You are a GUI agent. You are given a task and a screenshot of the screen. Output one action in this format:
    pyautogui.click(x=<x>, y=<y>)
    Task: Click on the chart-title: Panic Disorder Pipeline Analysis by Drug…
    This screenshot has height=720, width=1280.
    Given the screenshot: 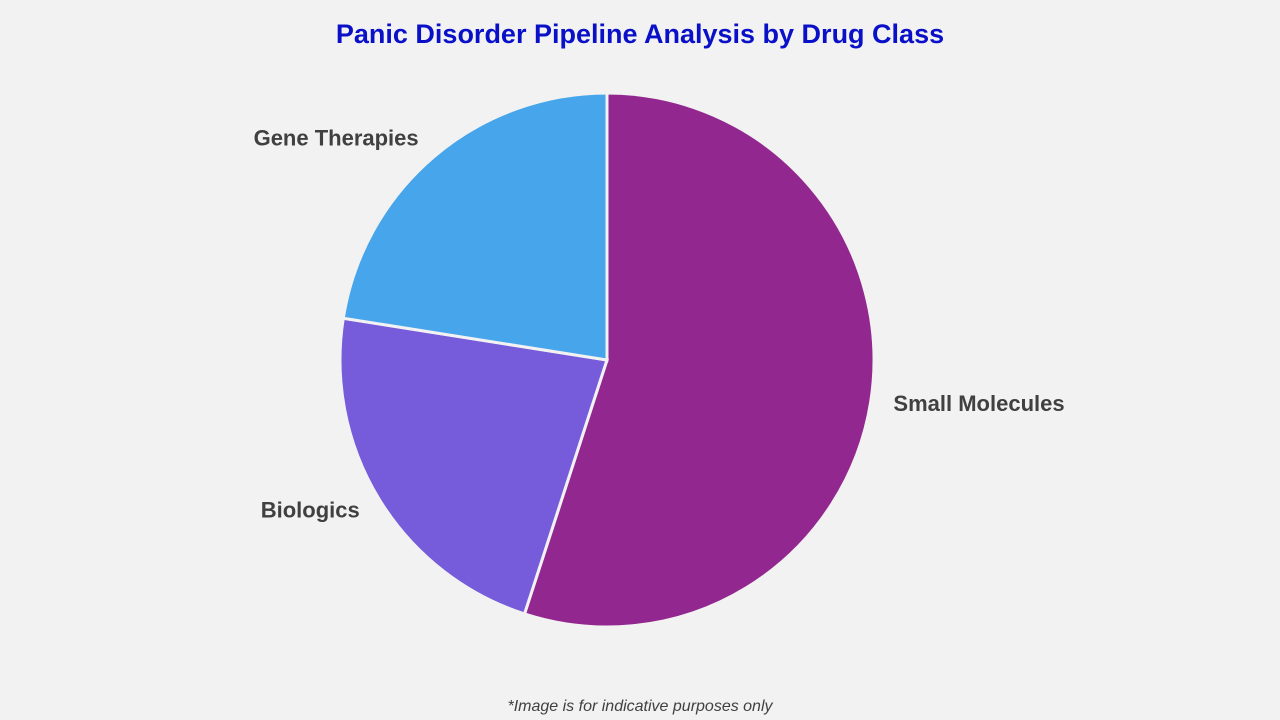 What is the action you would take?
    pyautogui.click(x=640, y=34)
    